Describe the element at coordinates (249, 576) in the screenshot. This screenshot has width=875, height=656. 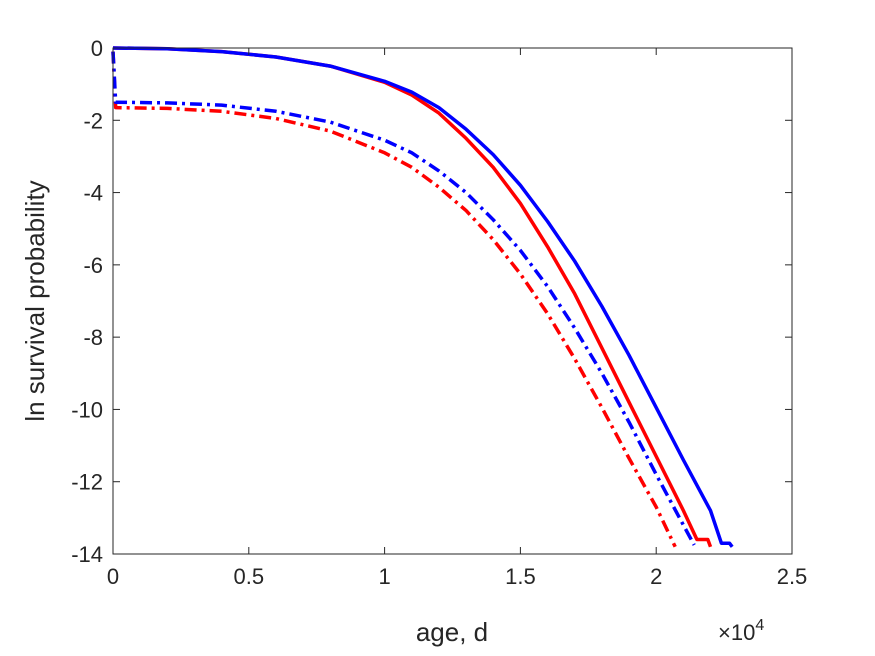
I see `x-tick-label: 0.5` at that location.